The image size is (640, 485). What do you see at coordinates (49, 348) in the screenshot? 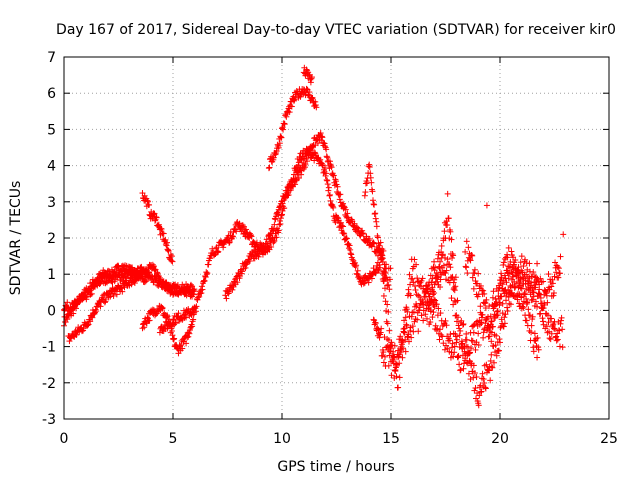
I see `y-tick-label: -1` at bounding box center [49, 348].